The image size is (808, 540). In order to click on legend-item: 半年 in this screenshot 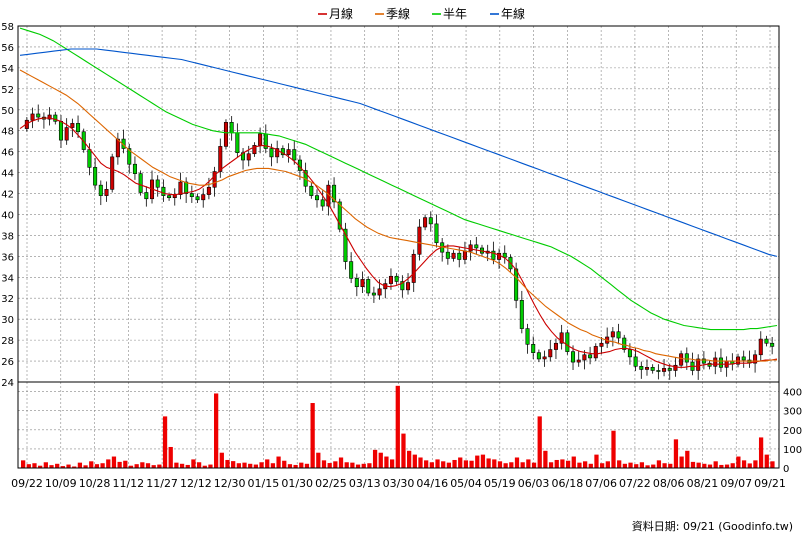, I will do `click(449, 14)`.